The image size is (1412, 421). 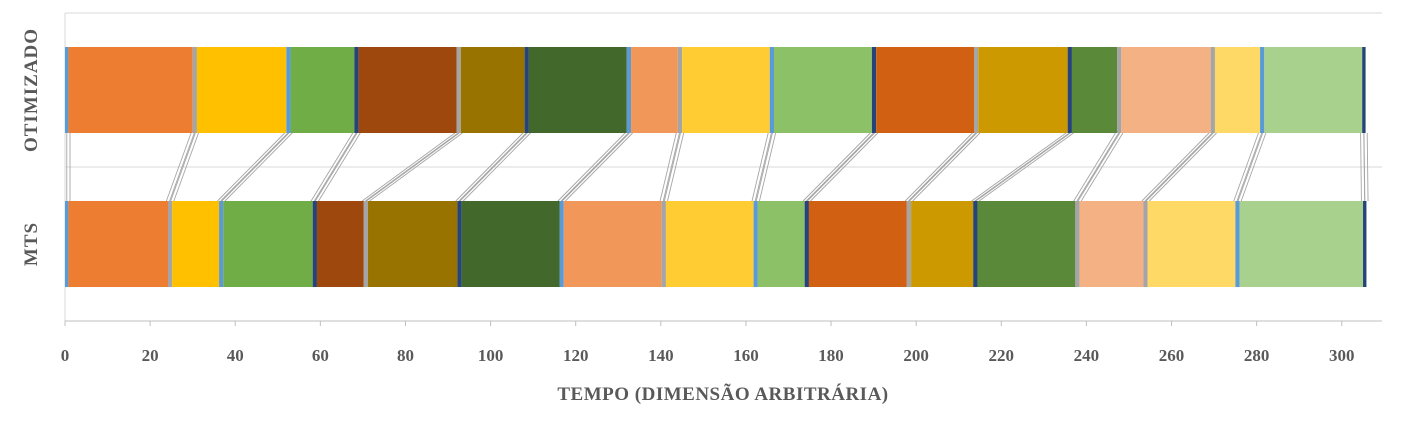 What do you see at coordinates (661, 355) in the screenshot?
I see `x-tick-label: 140` at bounding box center [661, 355].